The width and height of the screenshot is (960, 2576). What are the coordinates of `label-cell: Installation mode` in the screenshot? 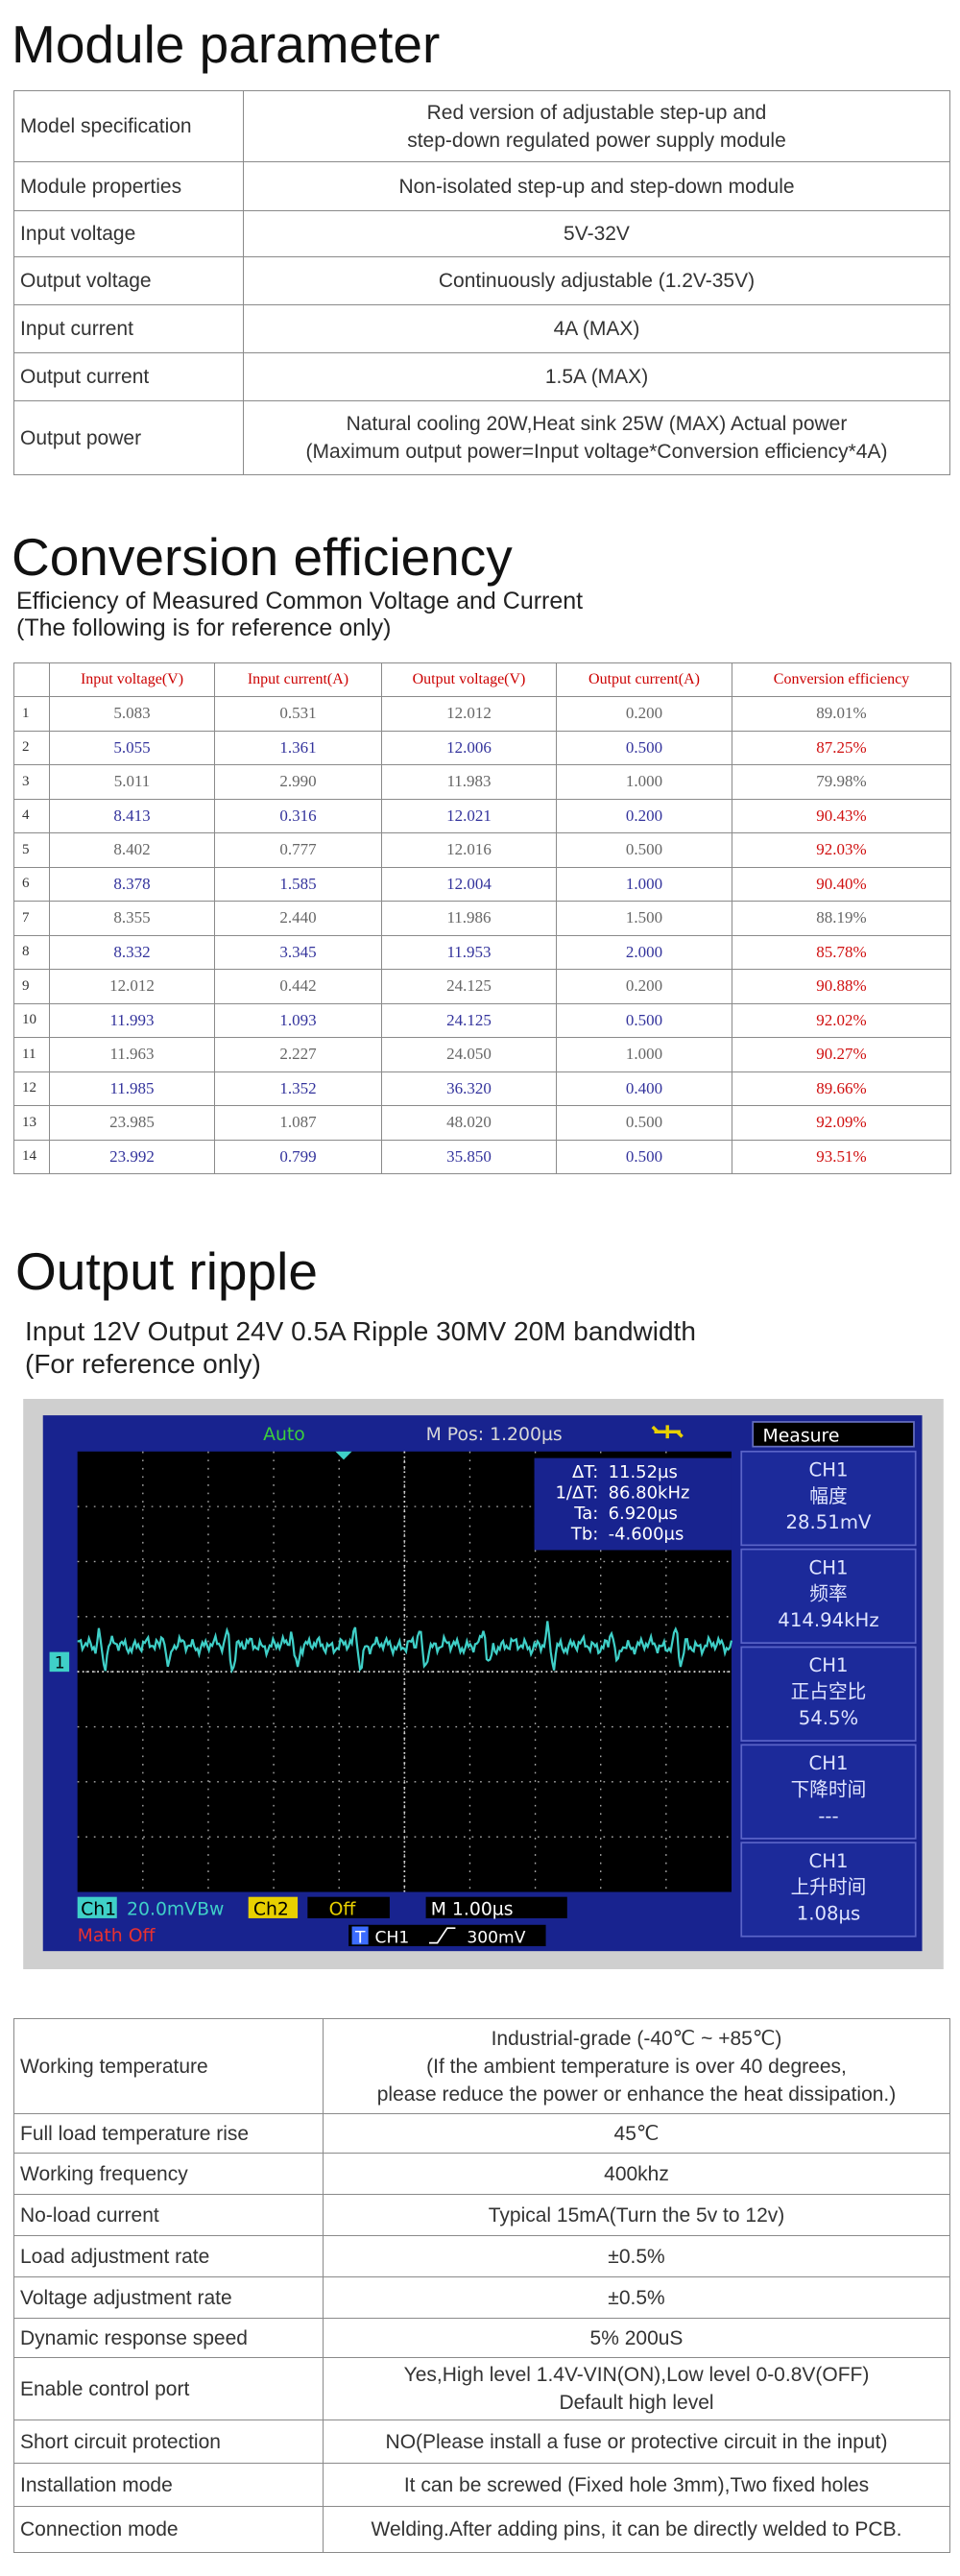 It's located at (168, 2485).